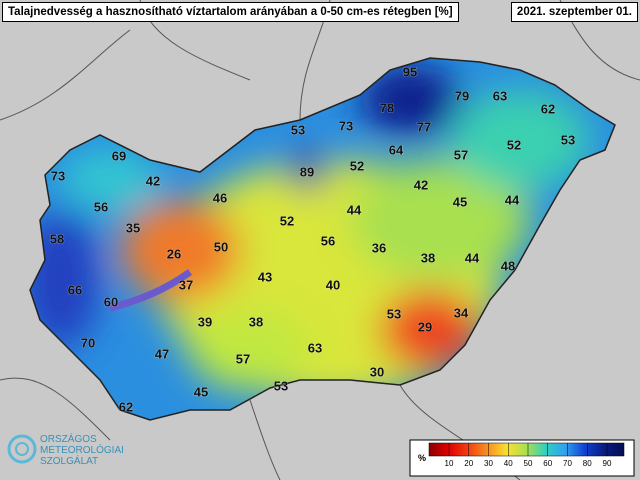  I want to click on station-value: 48, so click(508, 265).